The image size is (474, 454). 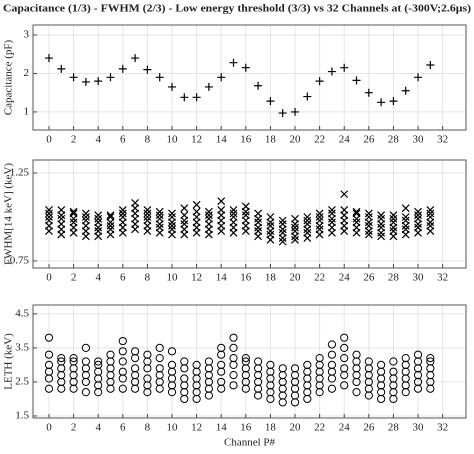 What do you see at coordinates (271, 278) in the screenshot?
I see `x-tick-label: 18` at bounding box center [271, 278].